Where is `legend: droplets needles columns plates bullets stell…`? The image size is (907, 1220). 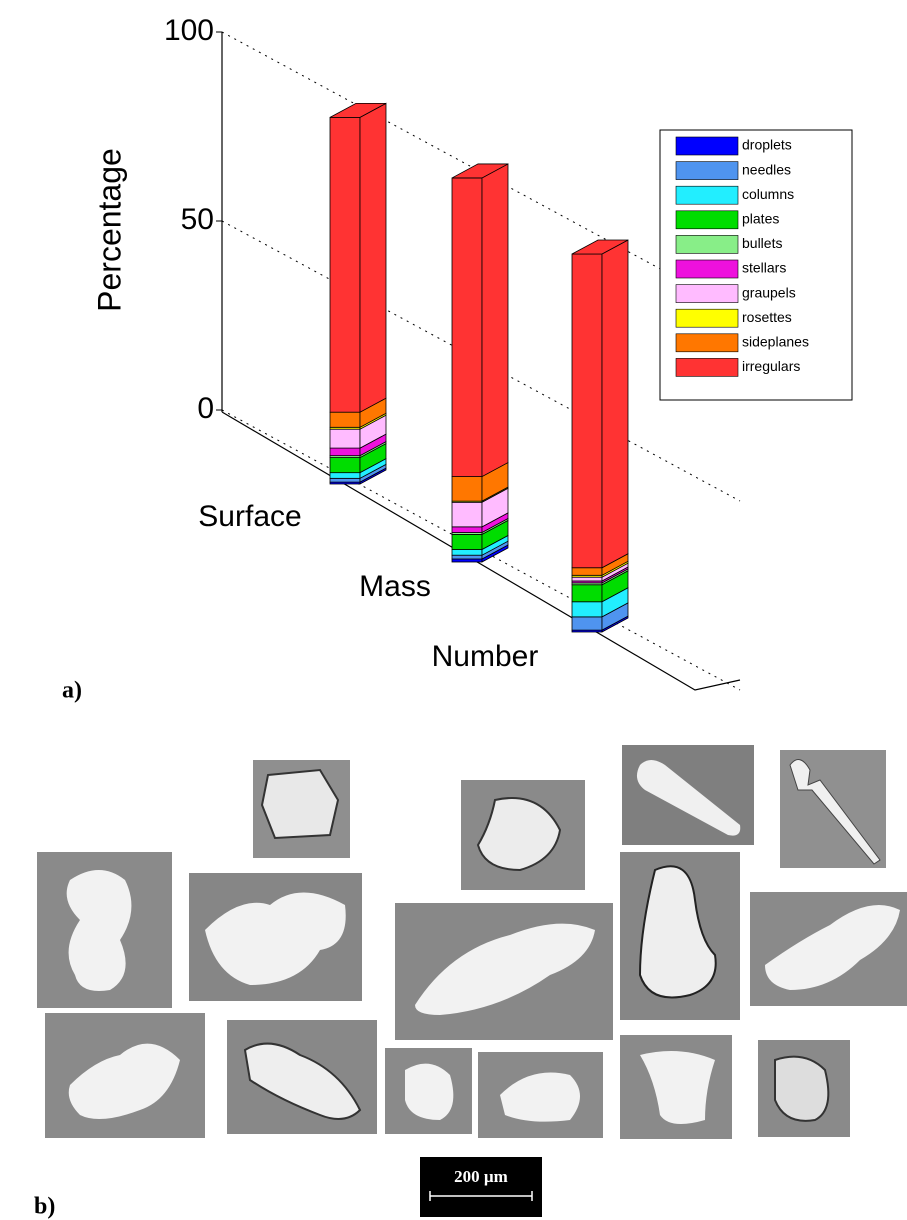 legend: droplets needles columns plates bullets stell… is located at coordinates (742, 256).